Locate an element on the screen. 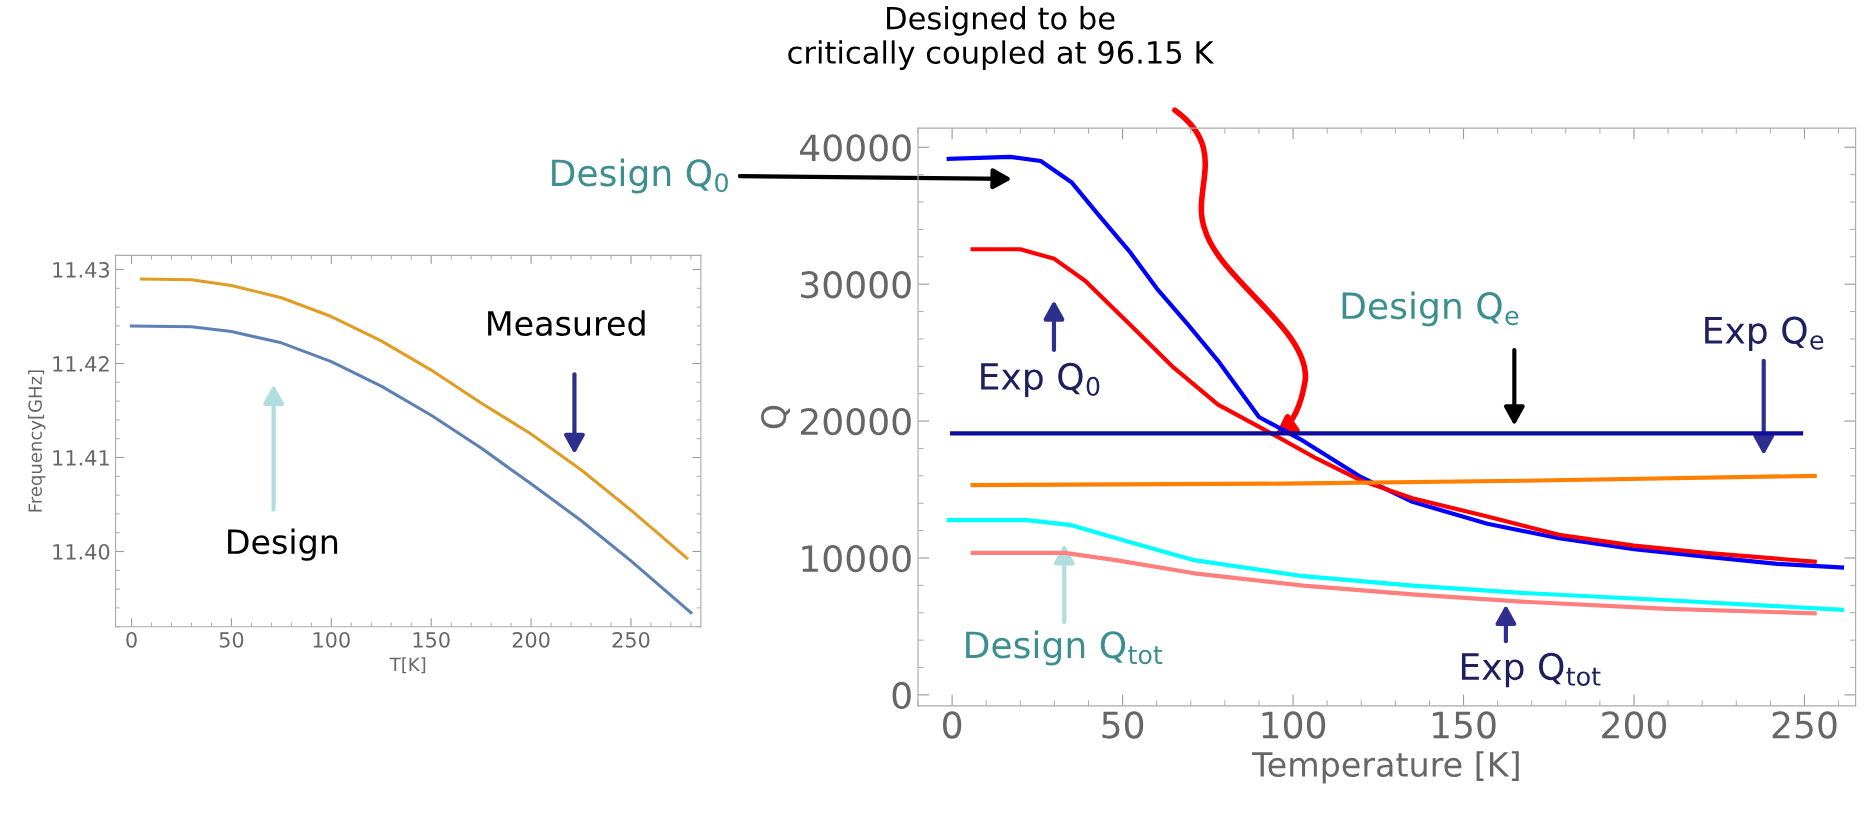 The width and height of the screenshot is (1864, 816). x-axis-title: T[K] is located at coordinates (407, 665).